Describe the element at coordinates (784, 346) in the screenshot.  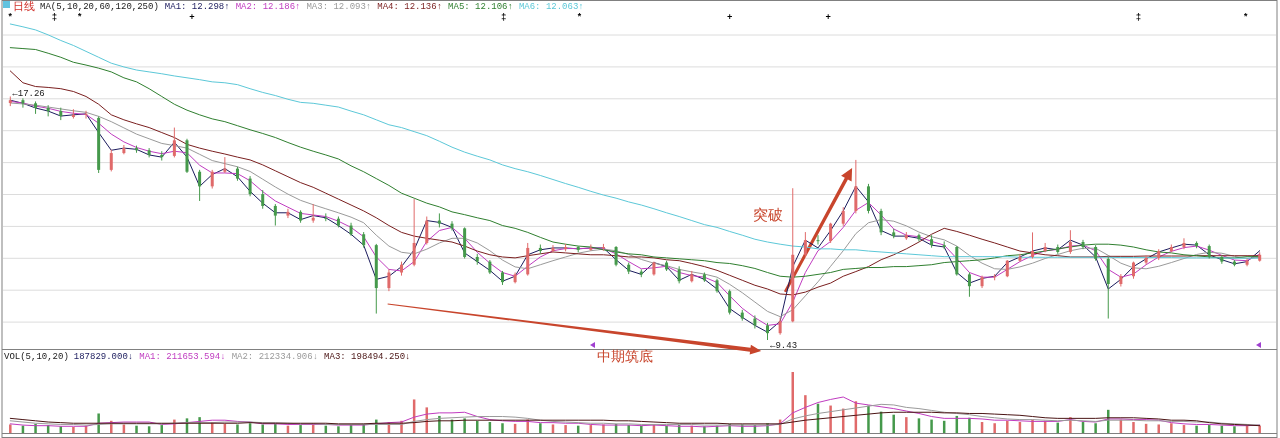
I see `text: ←9.43` at that location.